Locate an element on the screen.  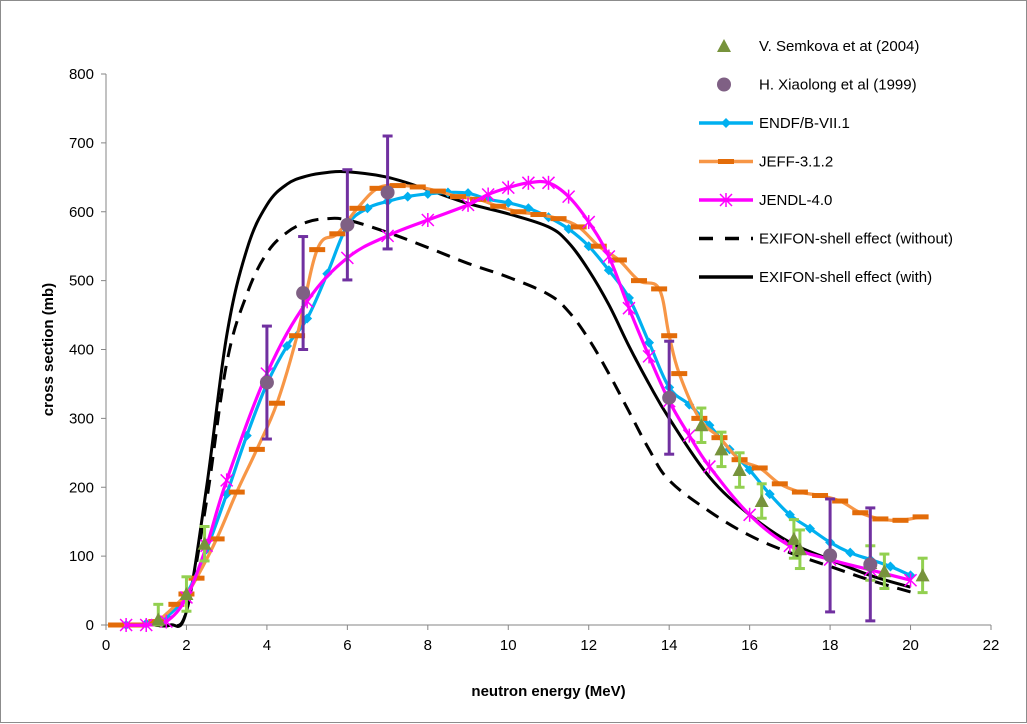
legend-item: EXIFON-shell effect (without) is located at coordinates (826, 239).